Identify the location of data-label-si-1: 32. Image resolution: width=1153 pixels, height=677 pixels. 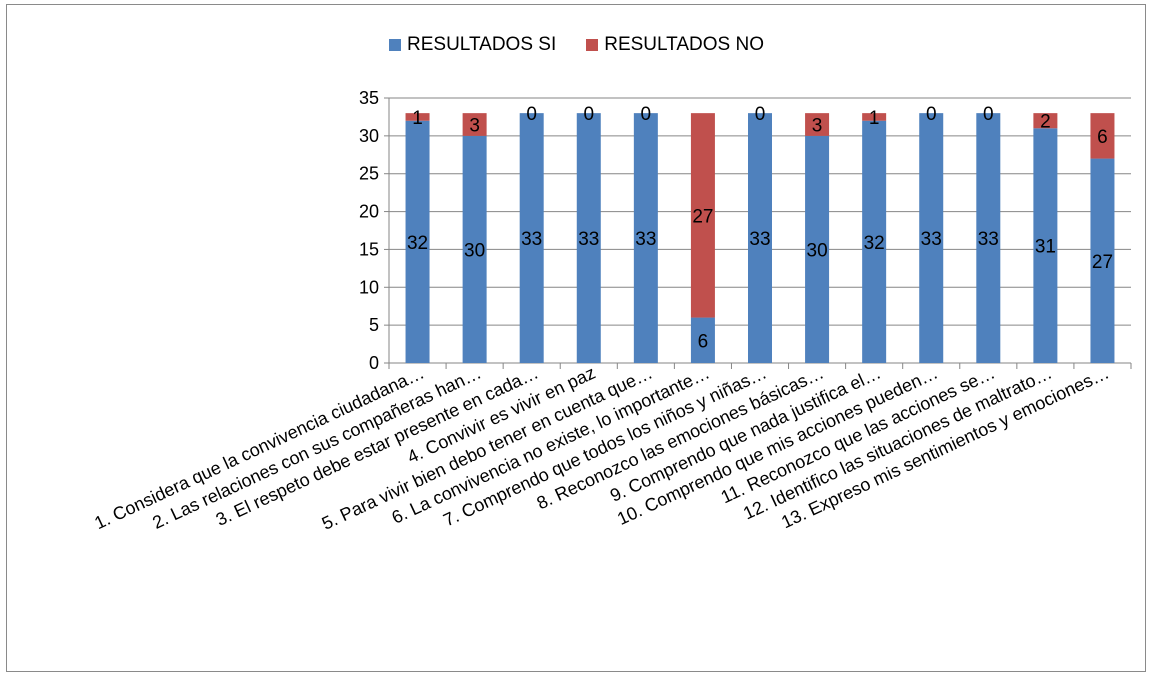
(417, 243).